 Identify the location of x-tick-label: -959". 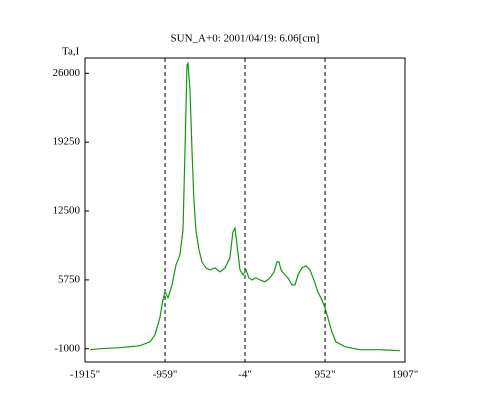
(165, 375).